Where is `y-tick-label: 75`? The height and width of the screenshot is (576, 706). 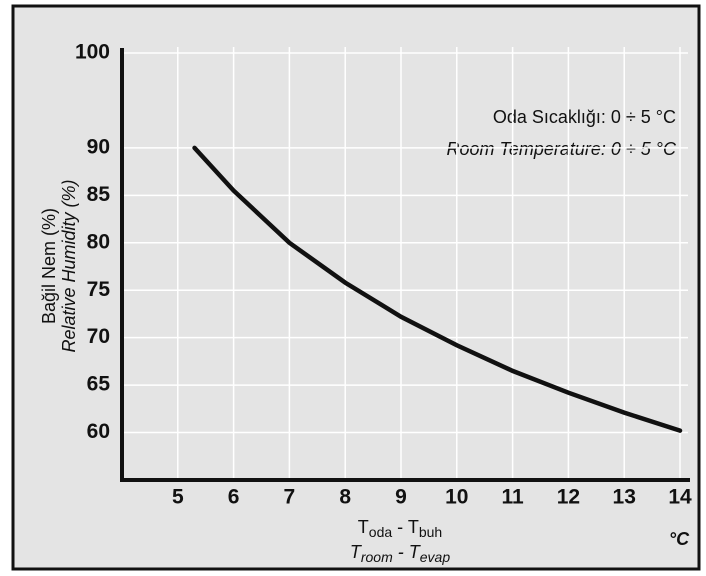
y-tick-label: 75 is located at coordinates (99, 289).